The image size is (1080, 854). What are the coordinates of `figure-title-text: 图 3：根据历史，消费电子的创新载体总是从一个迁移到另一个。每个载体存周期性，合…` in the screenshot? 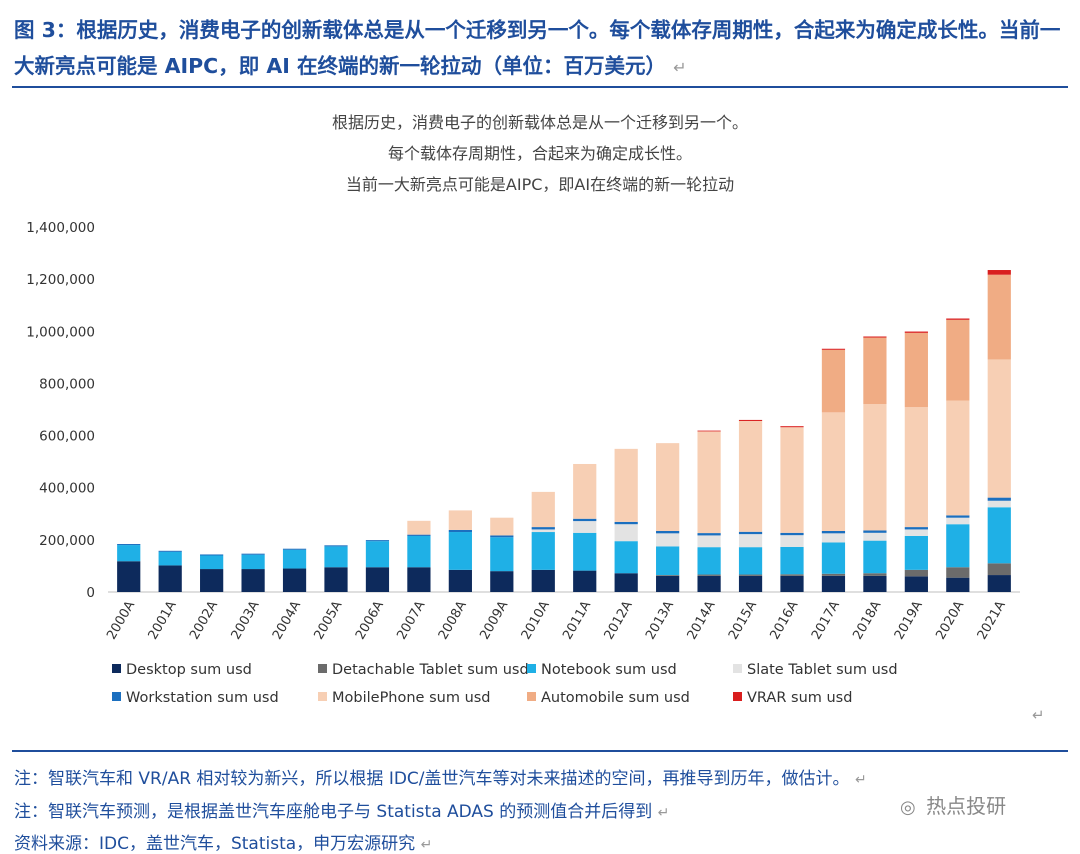 It's located at (537, 48).